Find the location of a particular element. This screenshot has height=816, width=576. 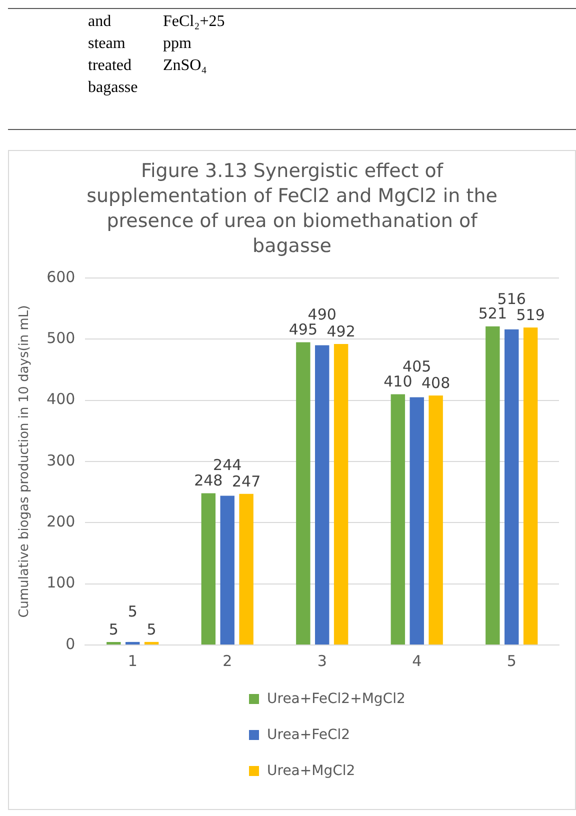

y-tick-label: 100 is located at coordinates (61, 583).